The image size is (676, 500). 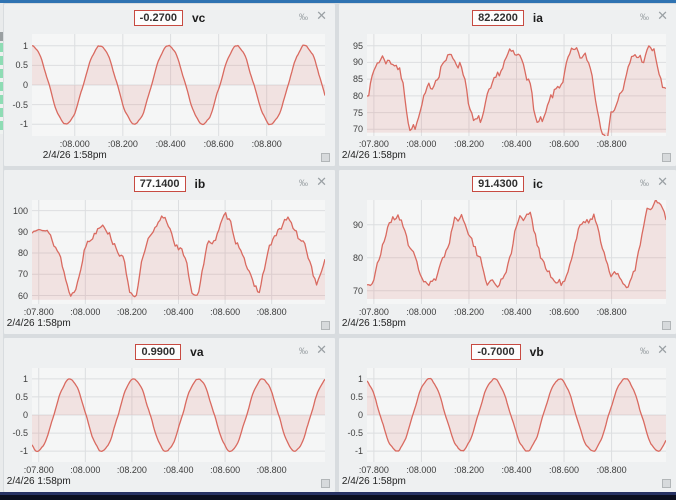 I want to click on y-tick-label: 100, so click(x=20, y=210).